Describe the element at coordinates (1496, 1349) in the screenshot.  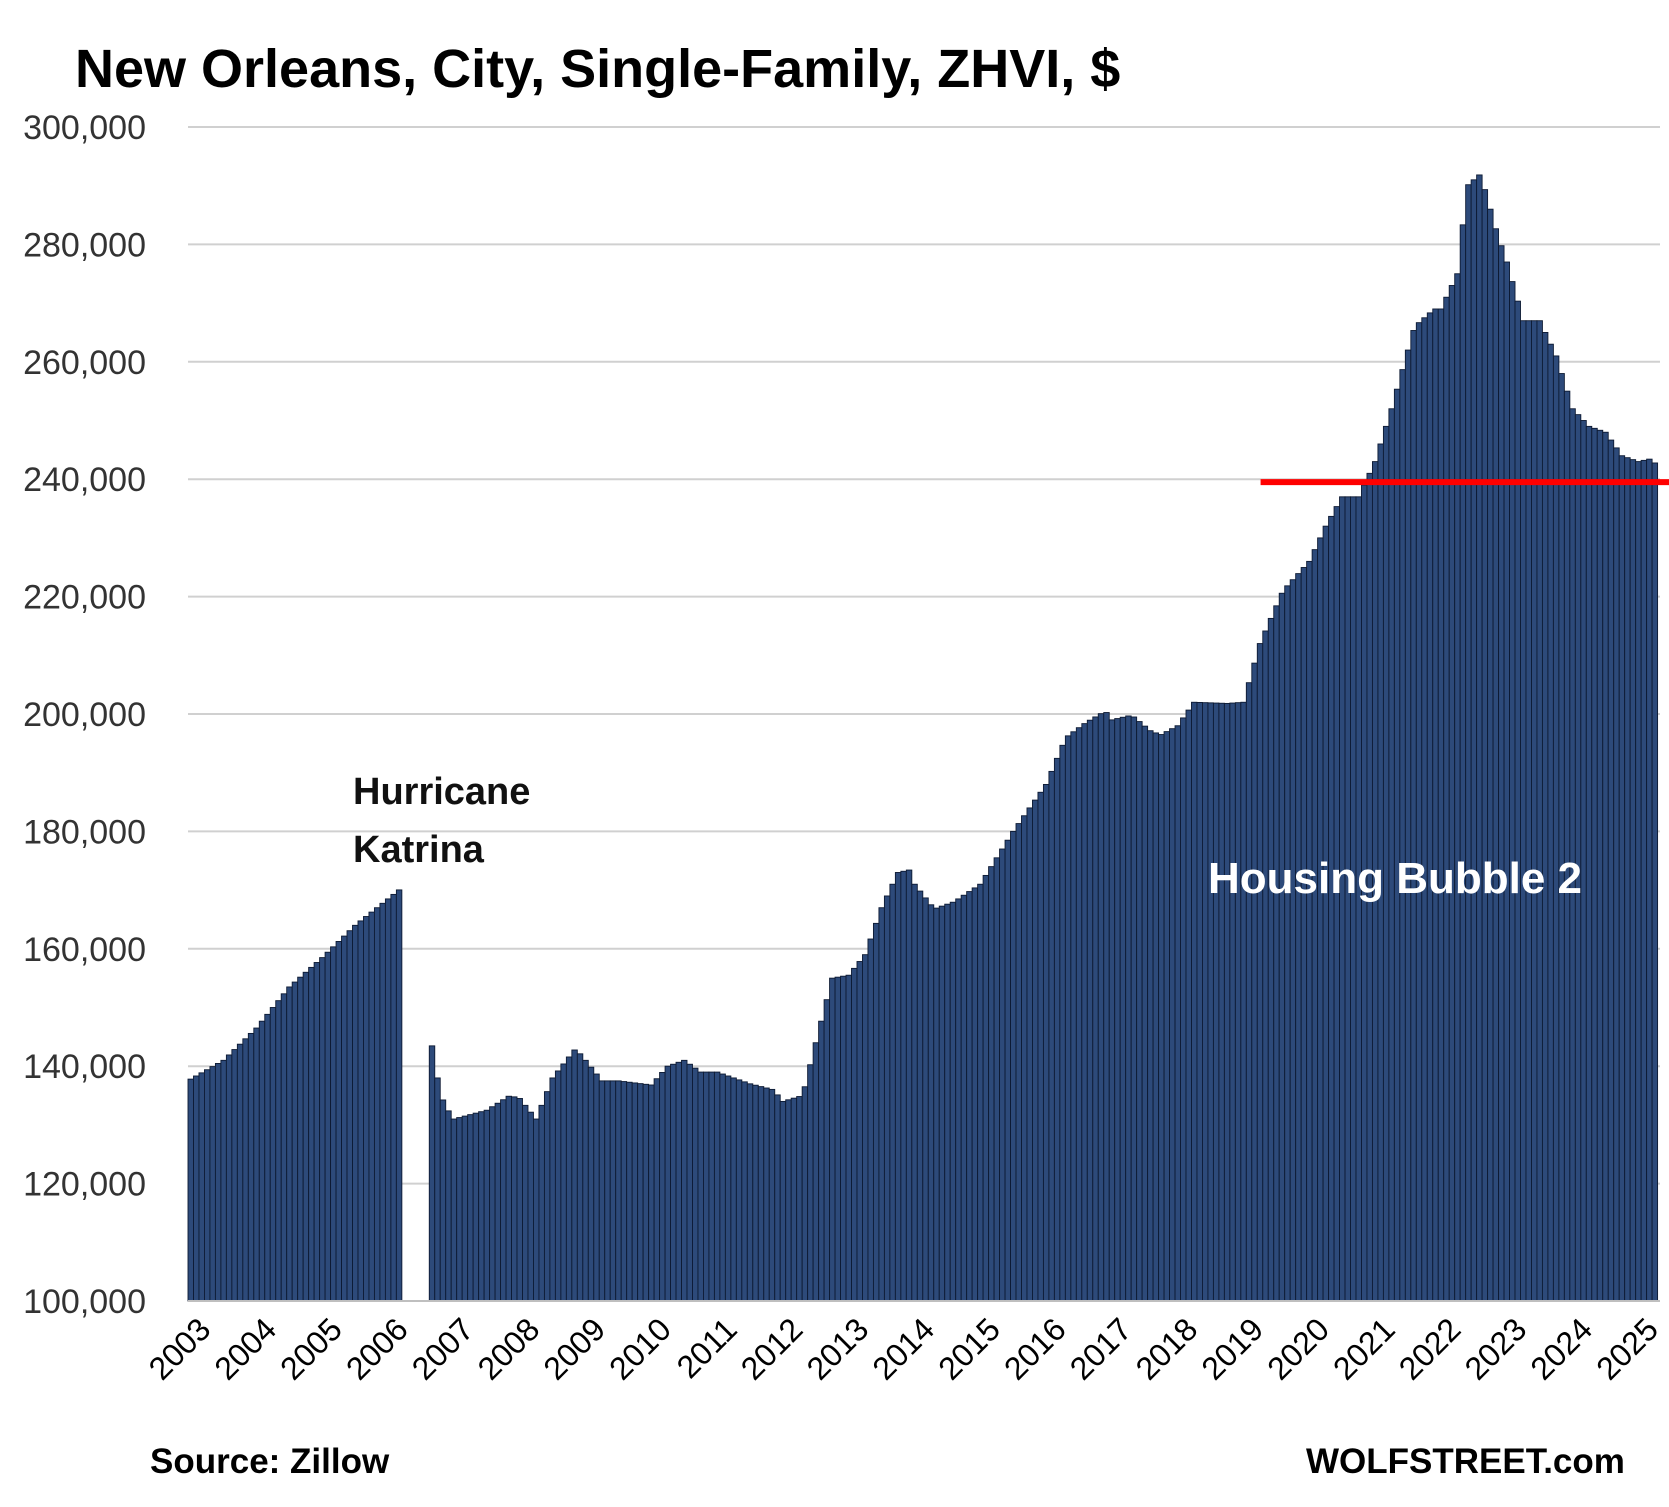
I see `x-tick-label: 2023` at that location.